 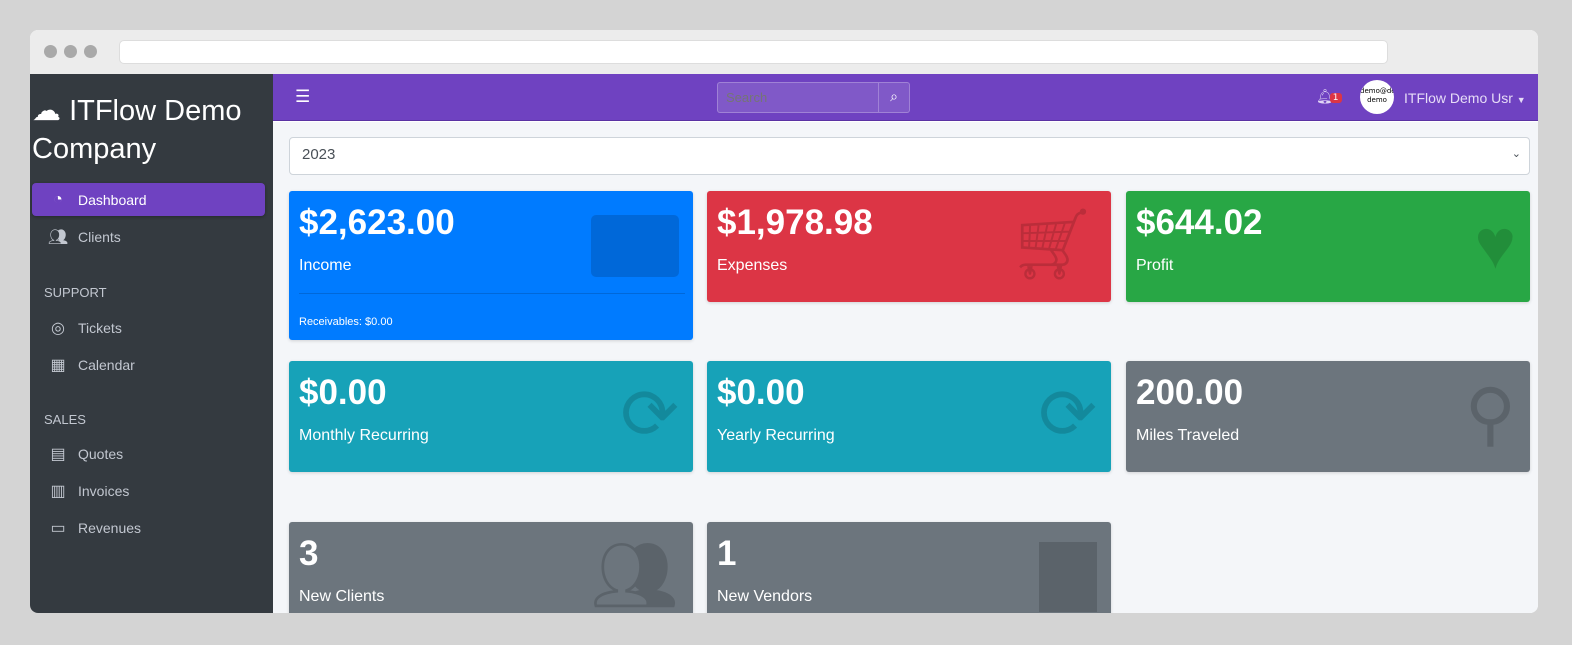 I want to click on shopping-cart-icon: 🛒︎, so click(x=1052, y=244).